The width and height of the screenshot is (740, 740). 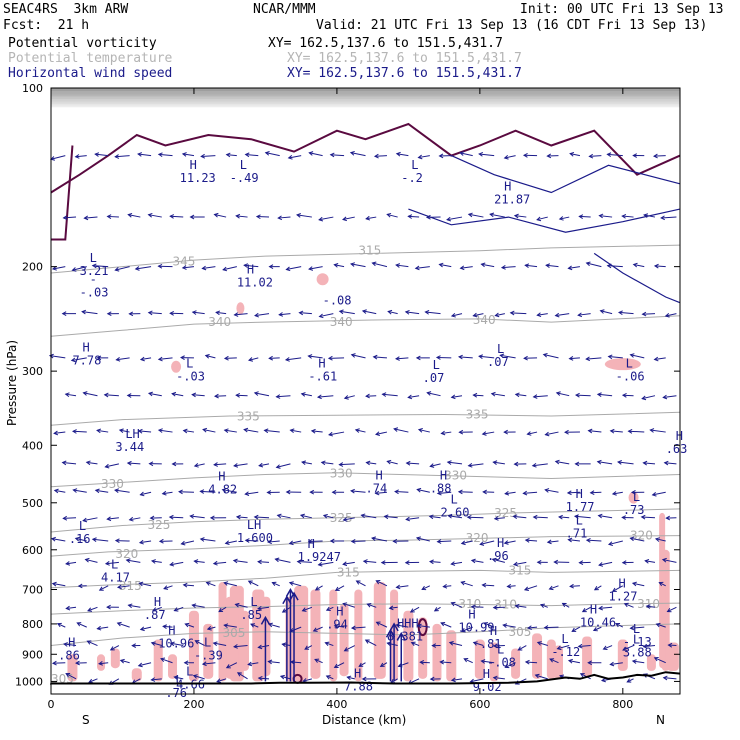 I want to click on field2-name: Potential temperature, so click(x=90, y=58).